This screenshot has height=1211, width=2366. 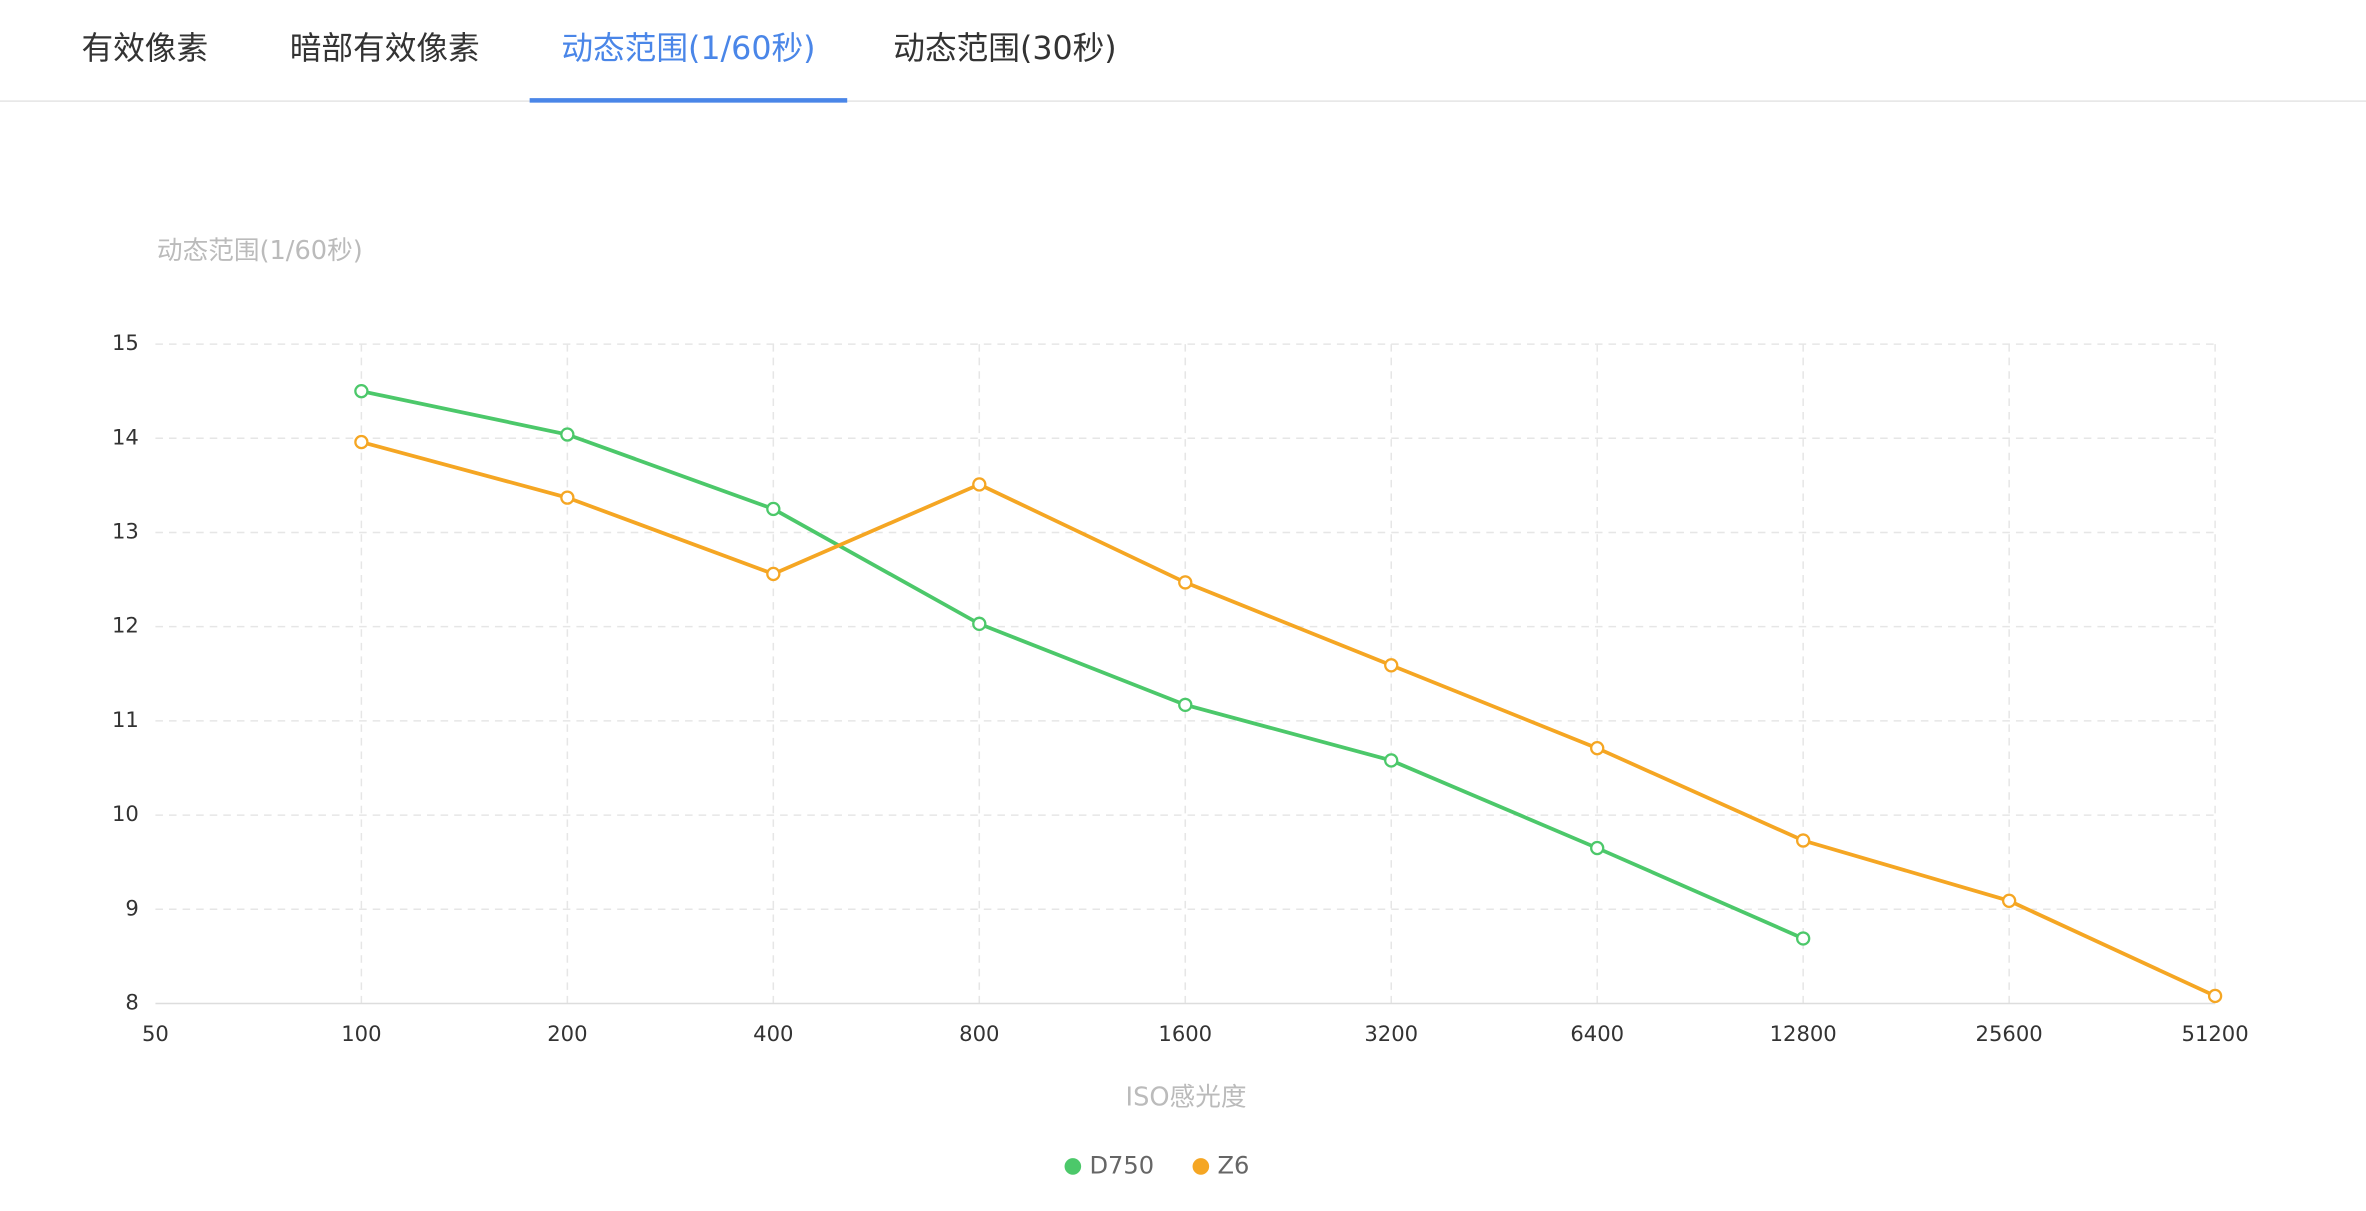 What do you see at coordinates (131, 1001) in the screenshot?
I see `y-tick-label: 8` at bounding box center [131, 1001].